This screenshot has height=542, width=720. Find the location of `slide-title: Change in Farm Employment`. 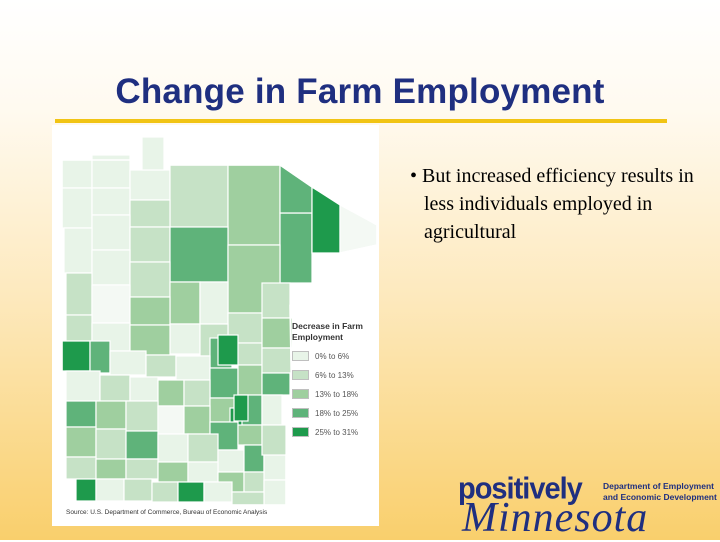

slide-title: Change in Farm Employment is located at coordinates (360, 91).